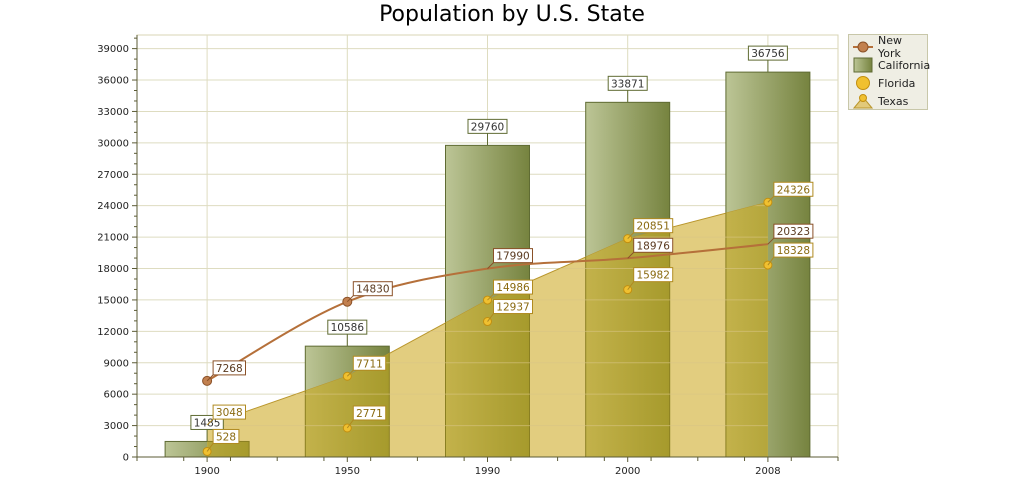 The height and width of the screenshot is (480, 1024). I want to click on y-tick-label: 24000, so click(113, 206).